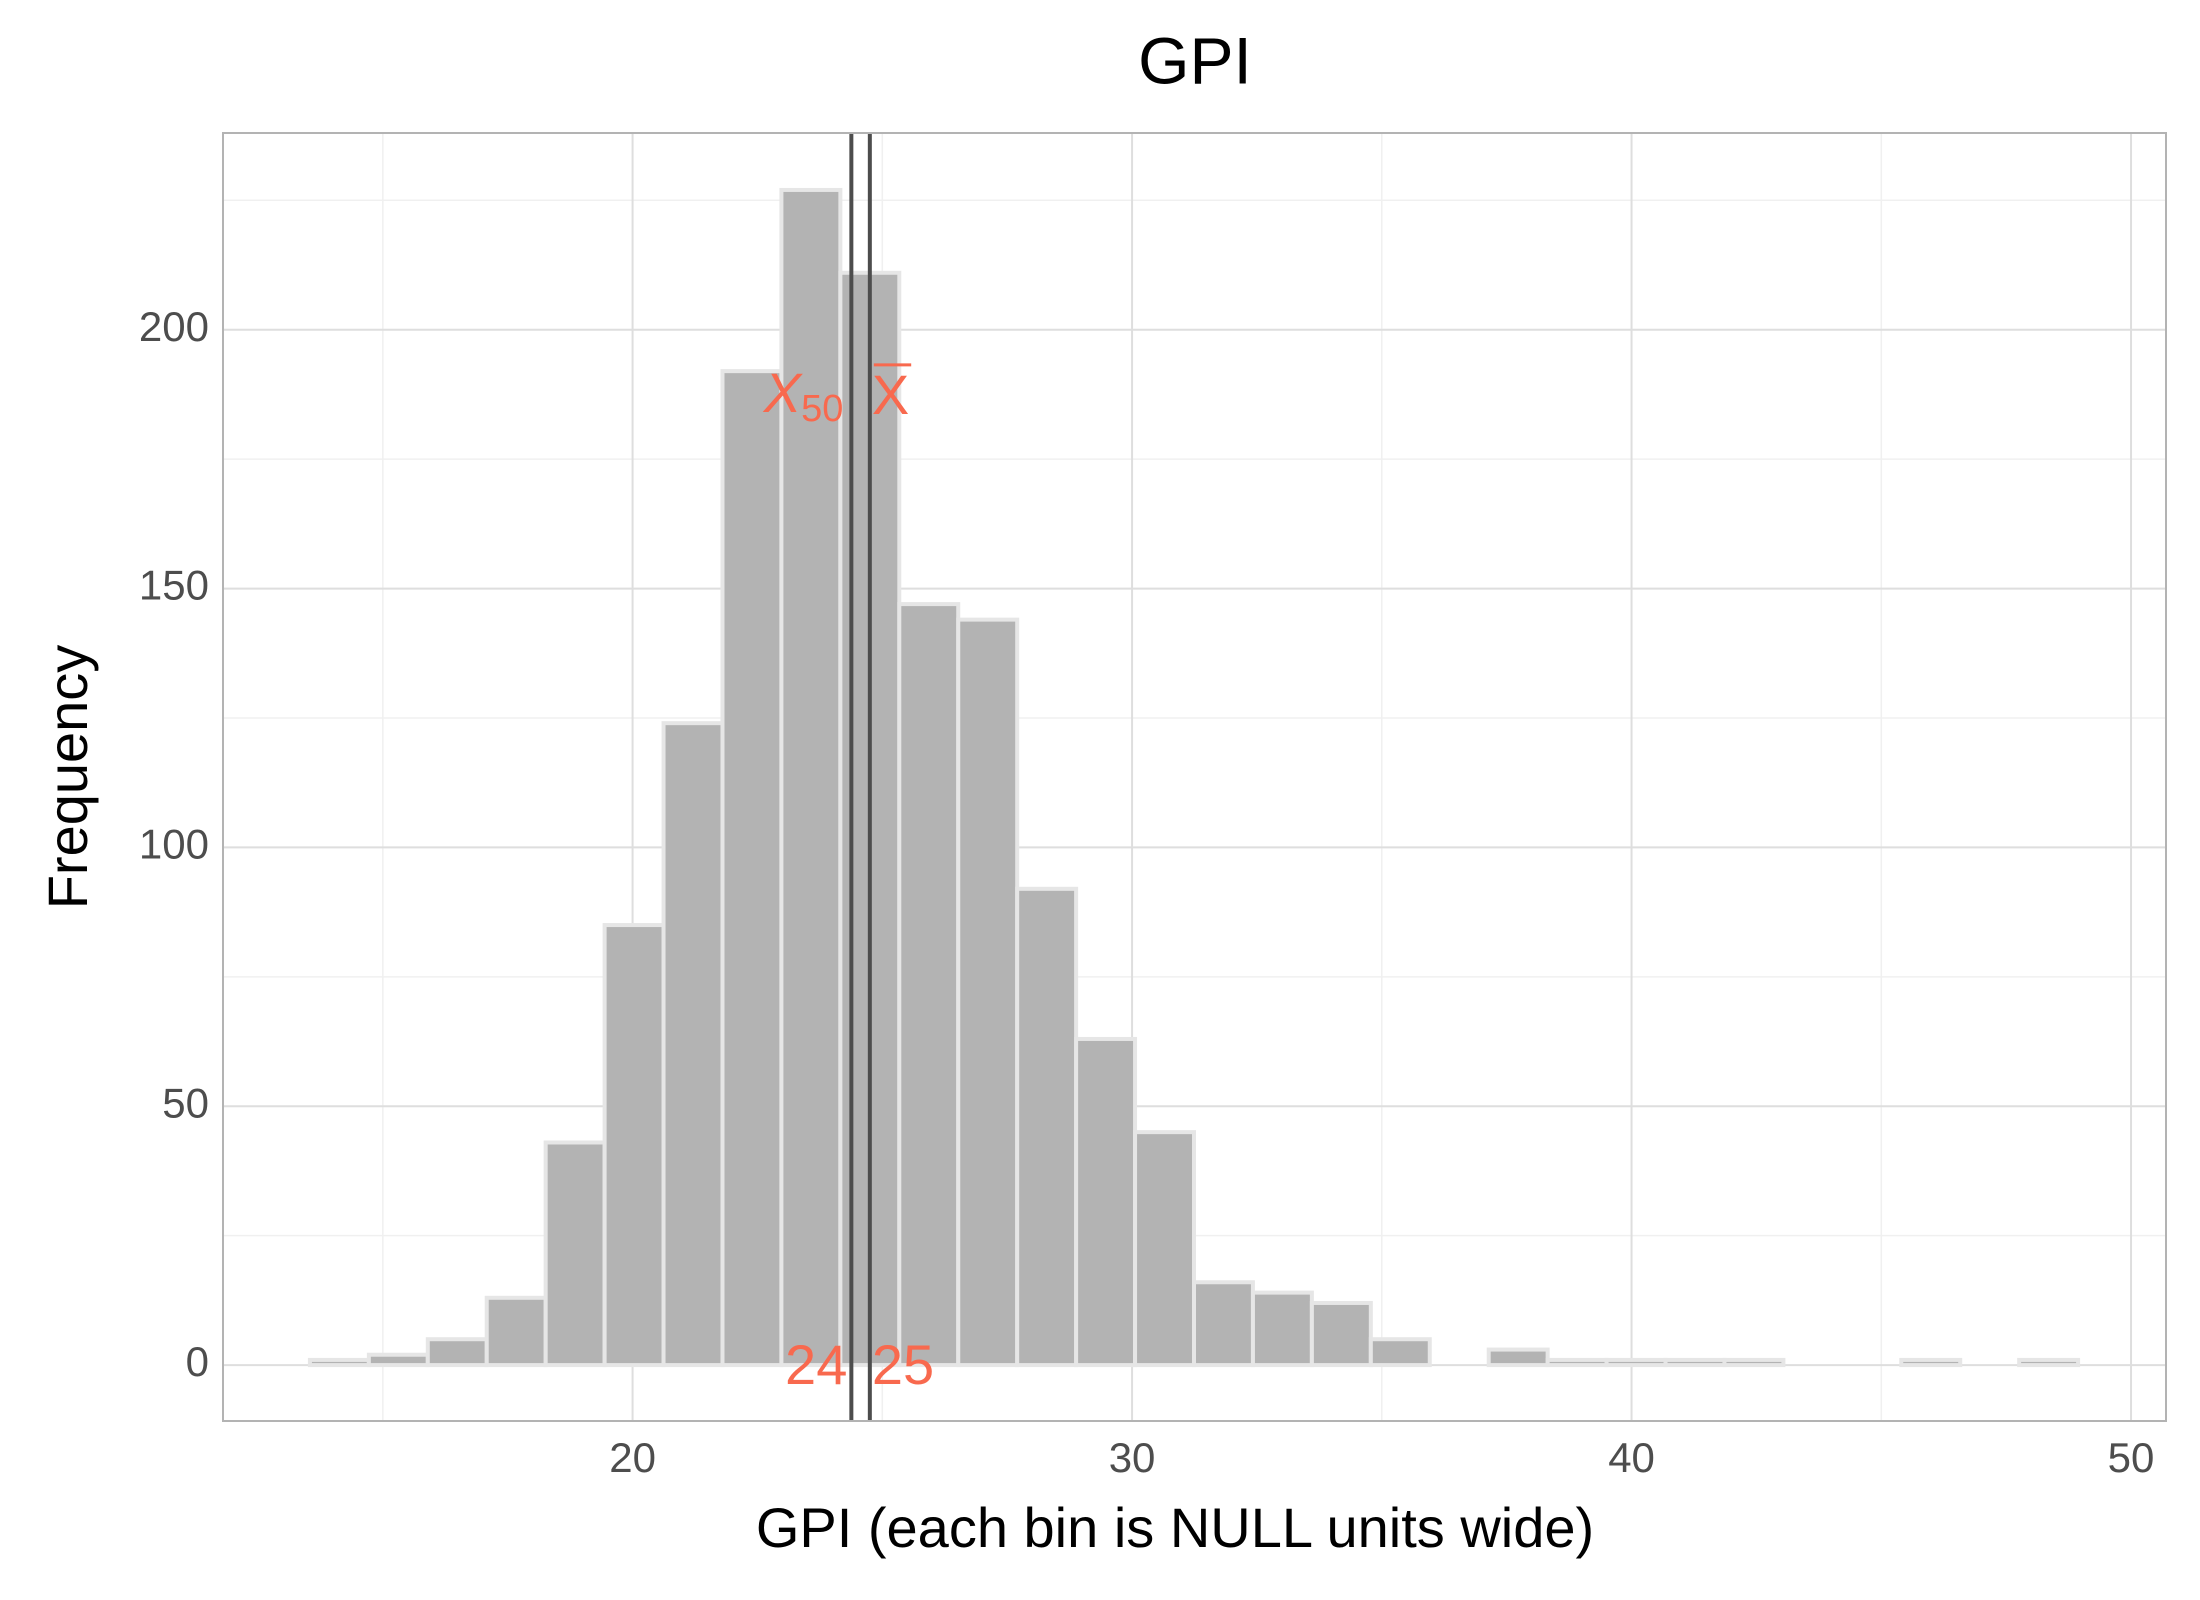 The width and height of the screenshot is (2200, 1600). Describe the element at coordinates (174, 585) in the screenshot. I see `y-tick-label: 150` at that location.